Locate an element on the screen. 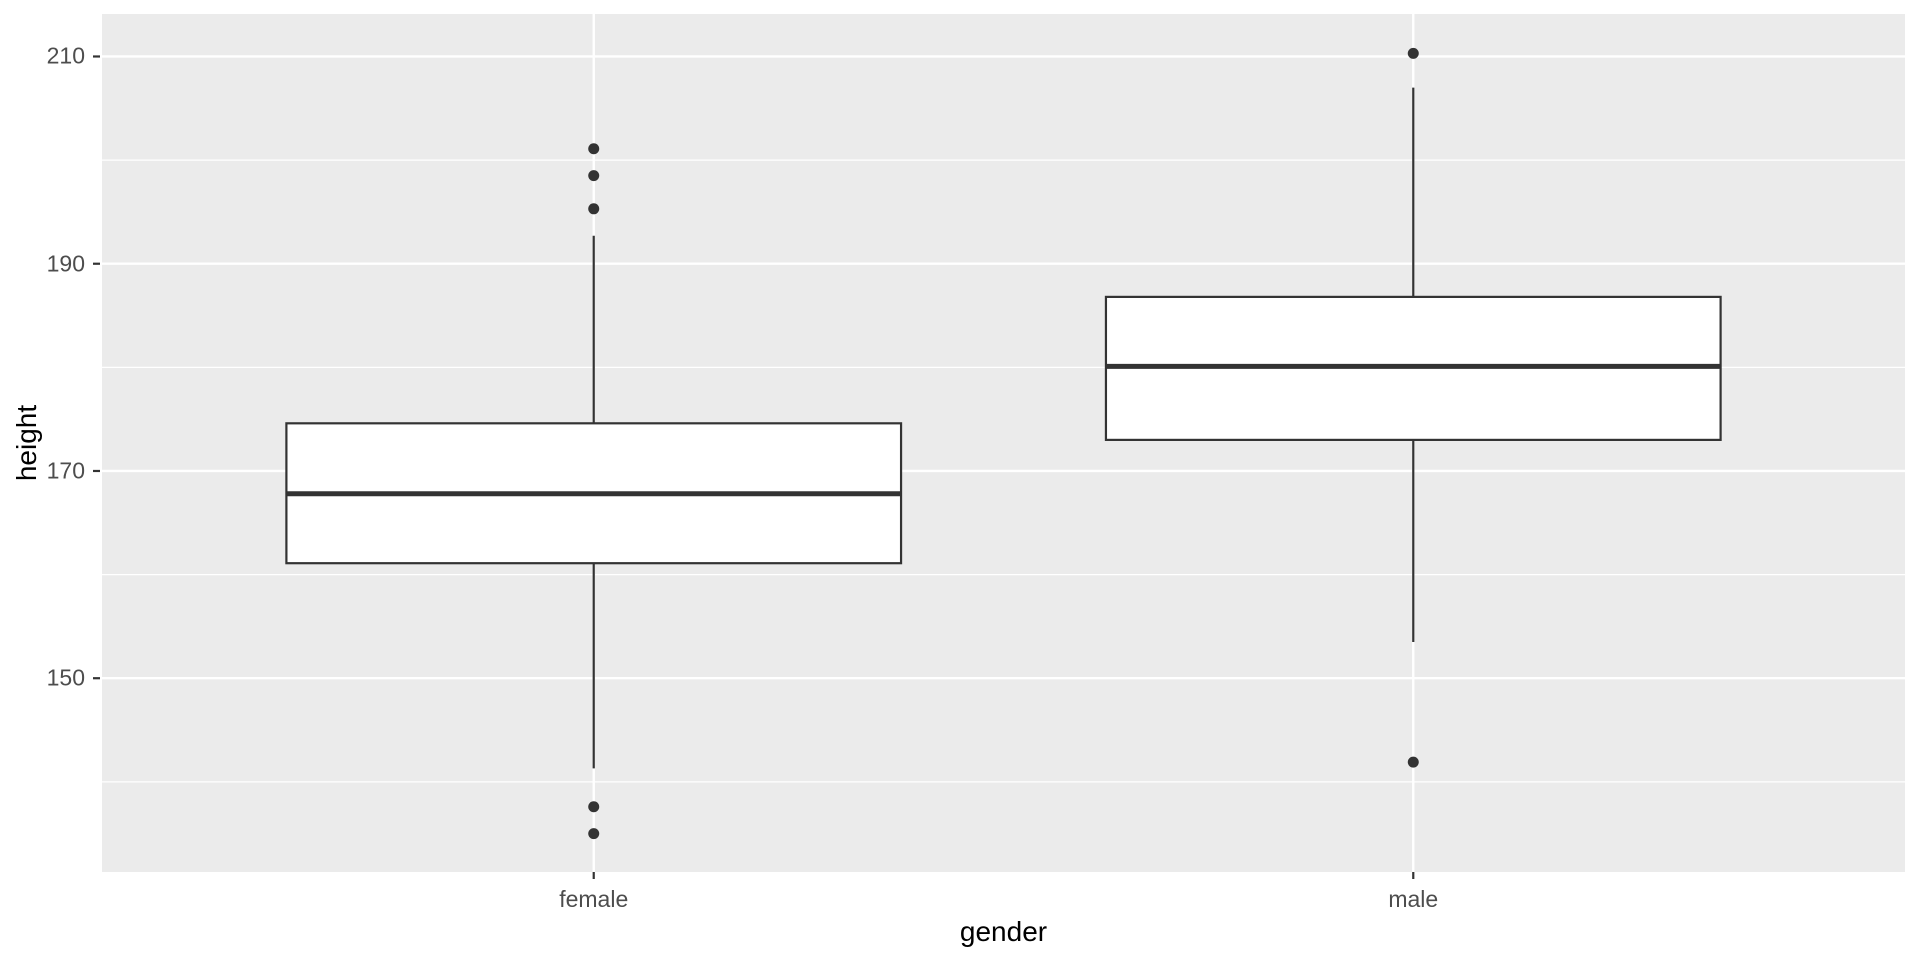 This screenshot has width=1920, height=960. x-tick-label-female: female is located at coordinates (594, 899).